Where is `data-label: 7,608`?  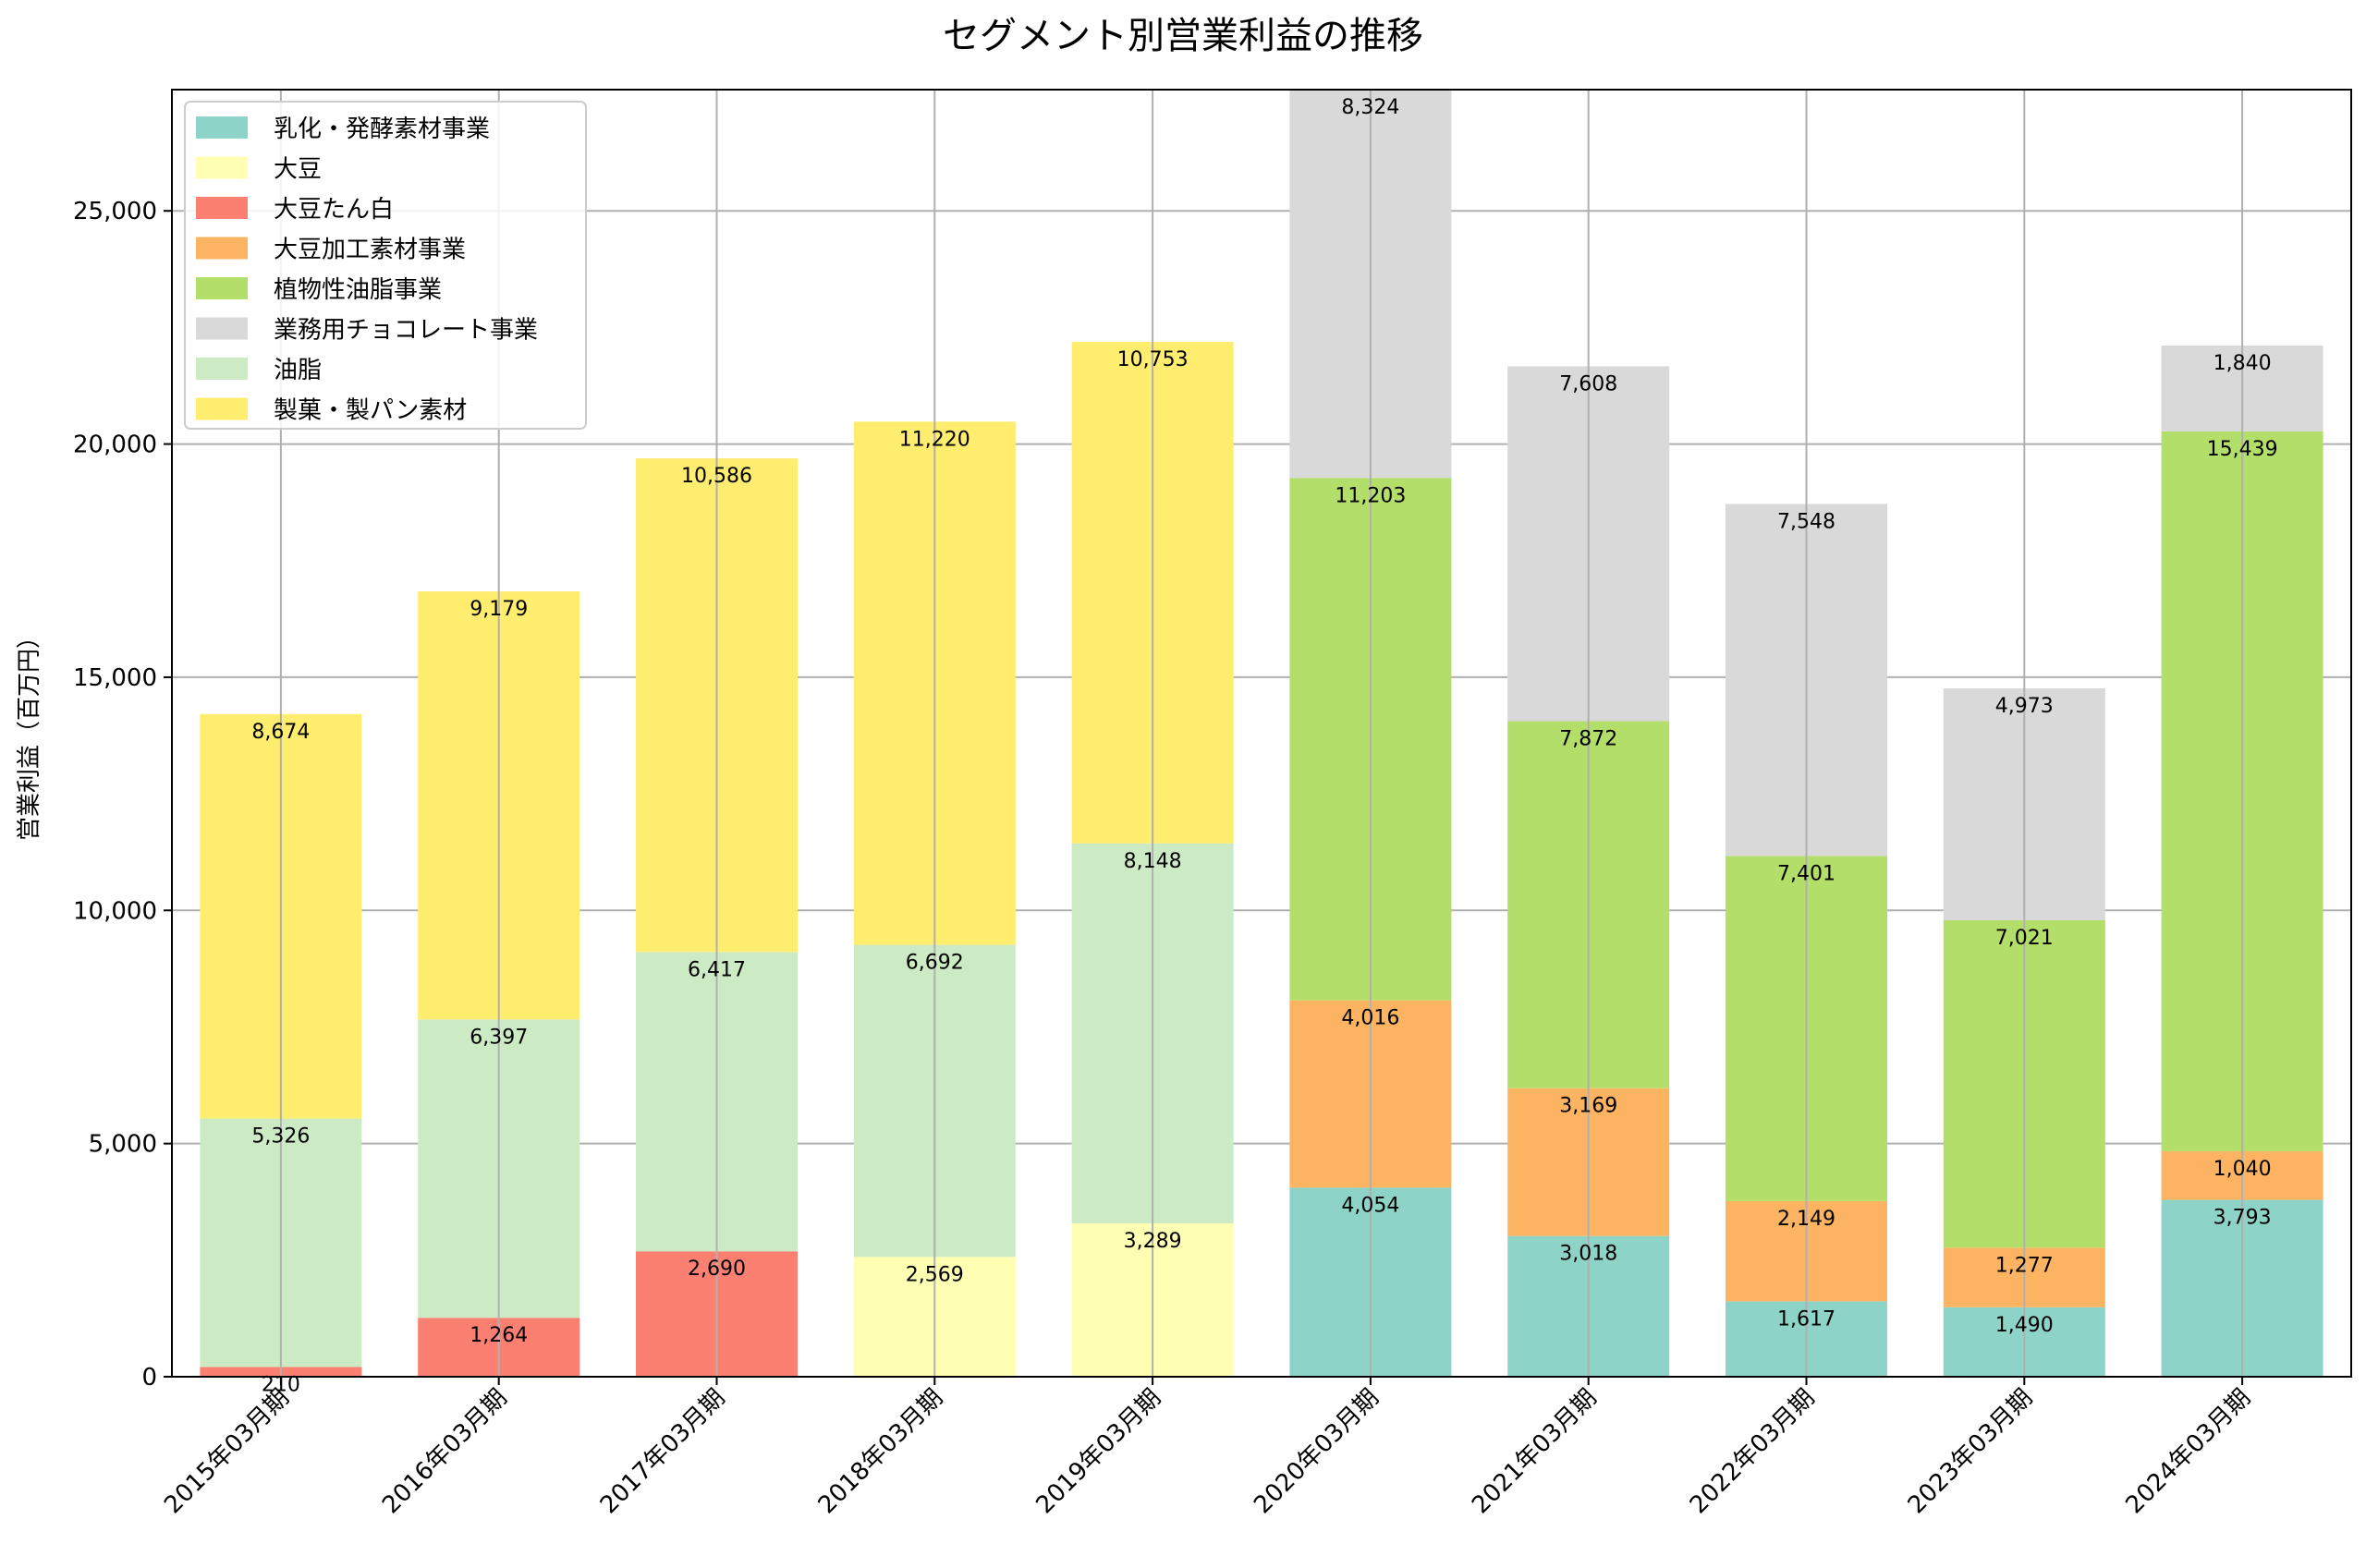
data-label: 7,608 is located at coordinates (1588, 383).